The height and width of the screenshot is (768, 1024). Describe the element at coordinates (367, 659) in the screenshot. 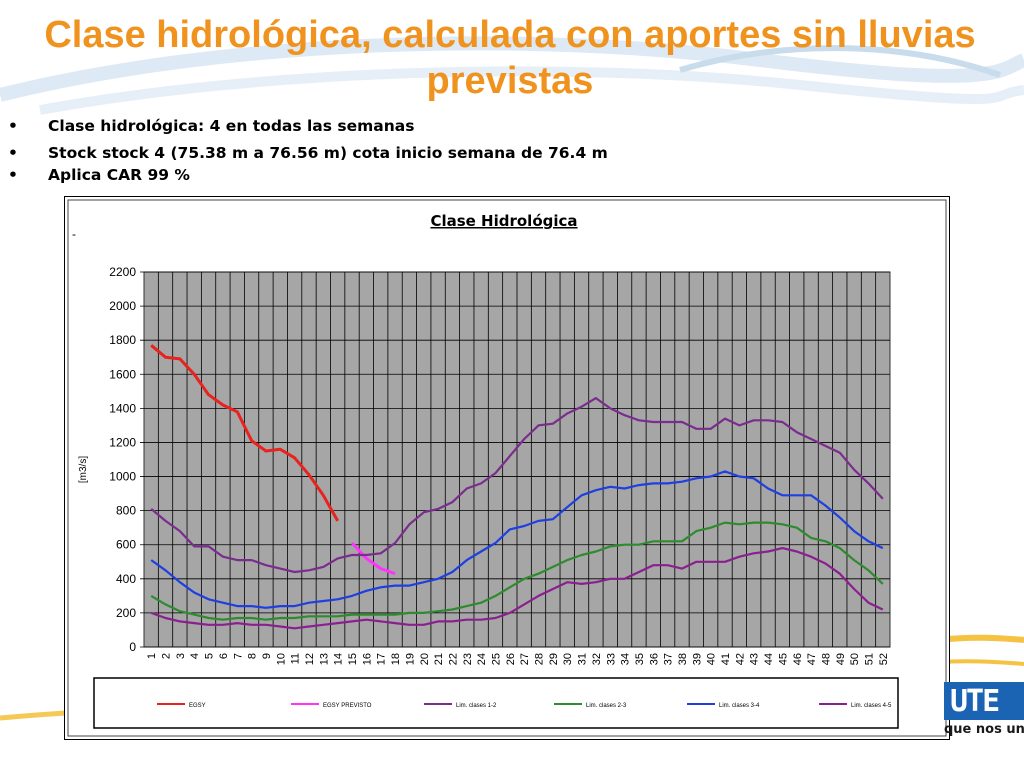

I see `x-tick-label: 16` at that location.